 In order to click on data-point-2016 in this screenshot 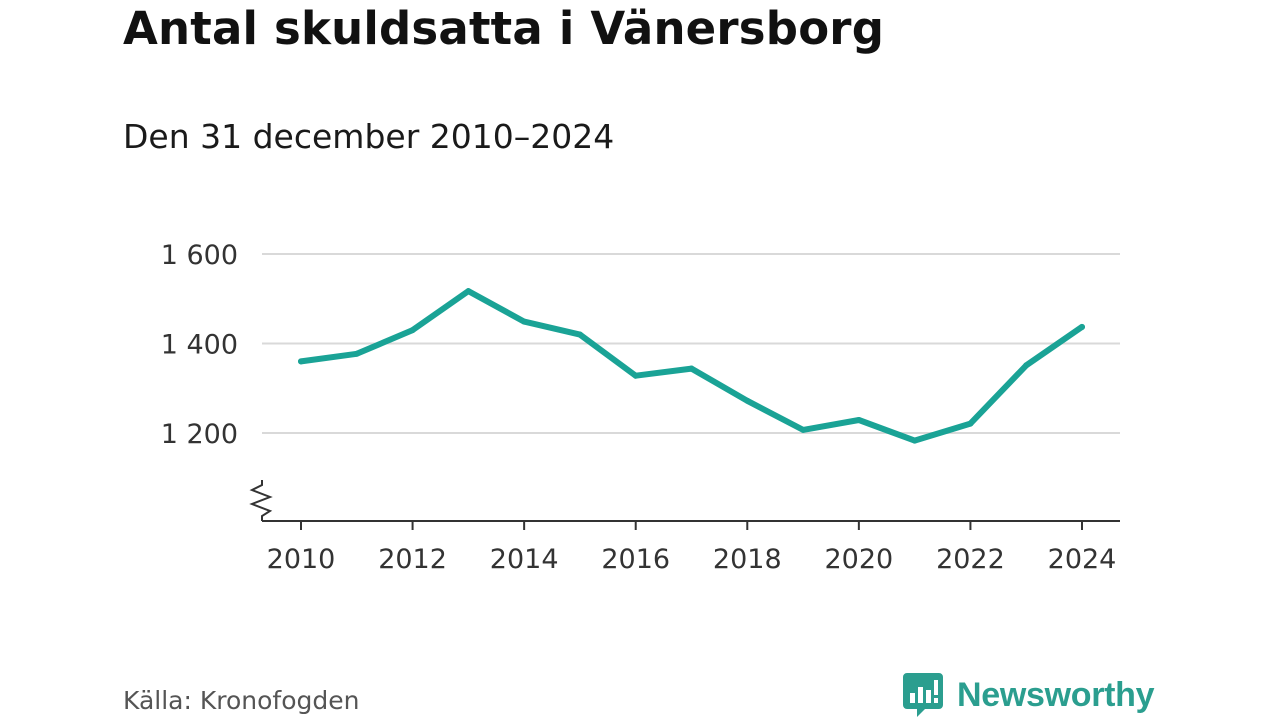, I will do `click(635, 375)`.